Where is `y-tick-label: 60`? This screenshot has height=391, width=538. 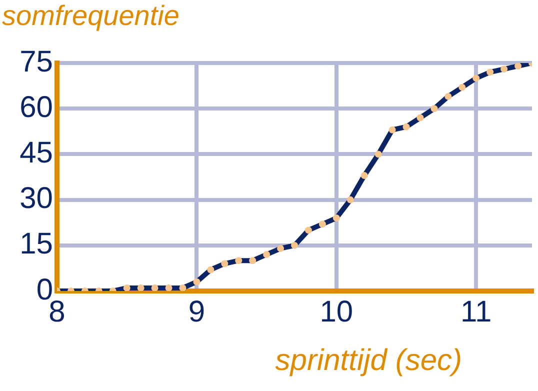
y-tick-label: 60 is located at coordinates (36, 107).